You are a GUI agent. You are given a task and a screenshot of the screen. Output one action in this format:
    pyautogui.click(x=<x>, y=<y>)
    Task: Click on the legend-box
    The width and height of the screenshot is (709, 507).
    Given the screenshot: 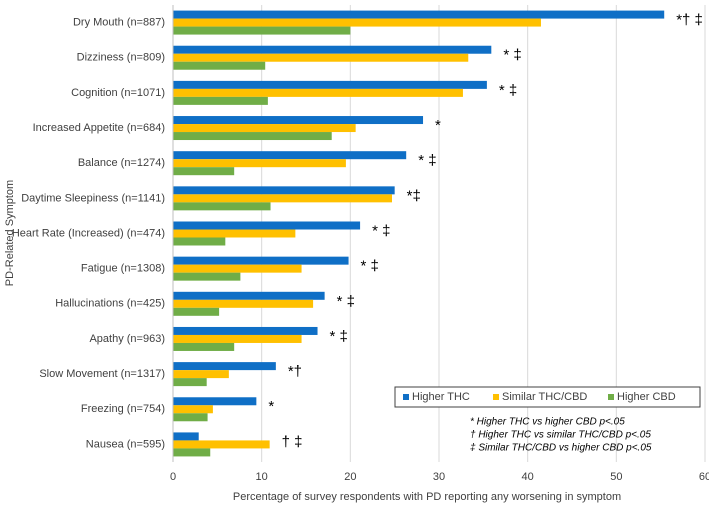 What is the action you would take?
    pyautogui.click(x=547, y=397)
    